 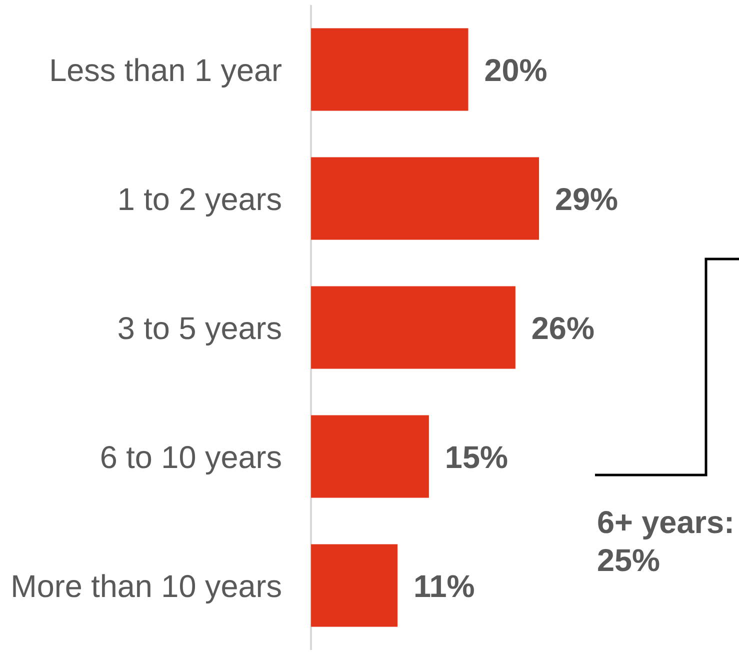 I want to click on y-tick-label: 1 to 2 years, so click(x=199, y=198).